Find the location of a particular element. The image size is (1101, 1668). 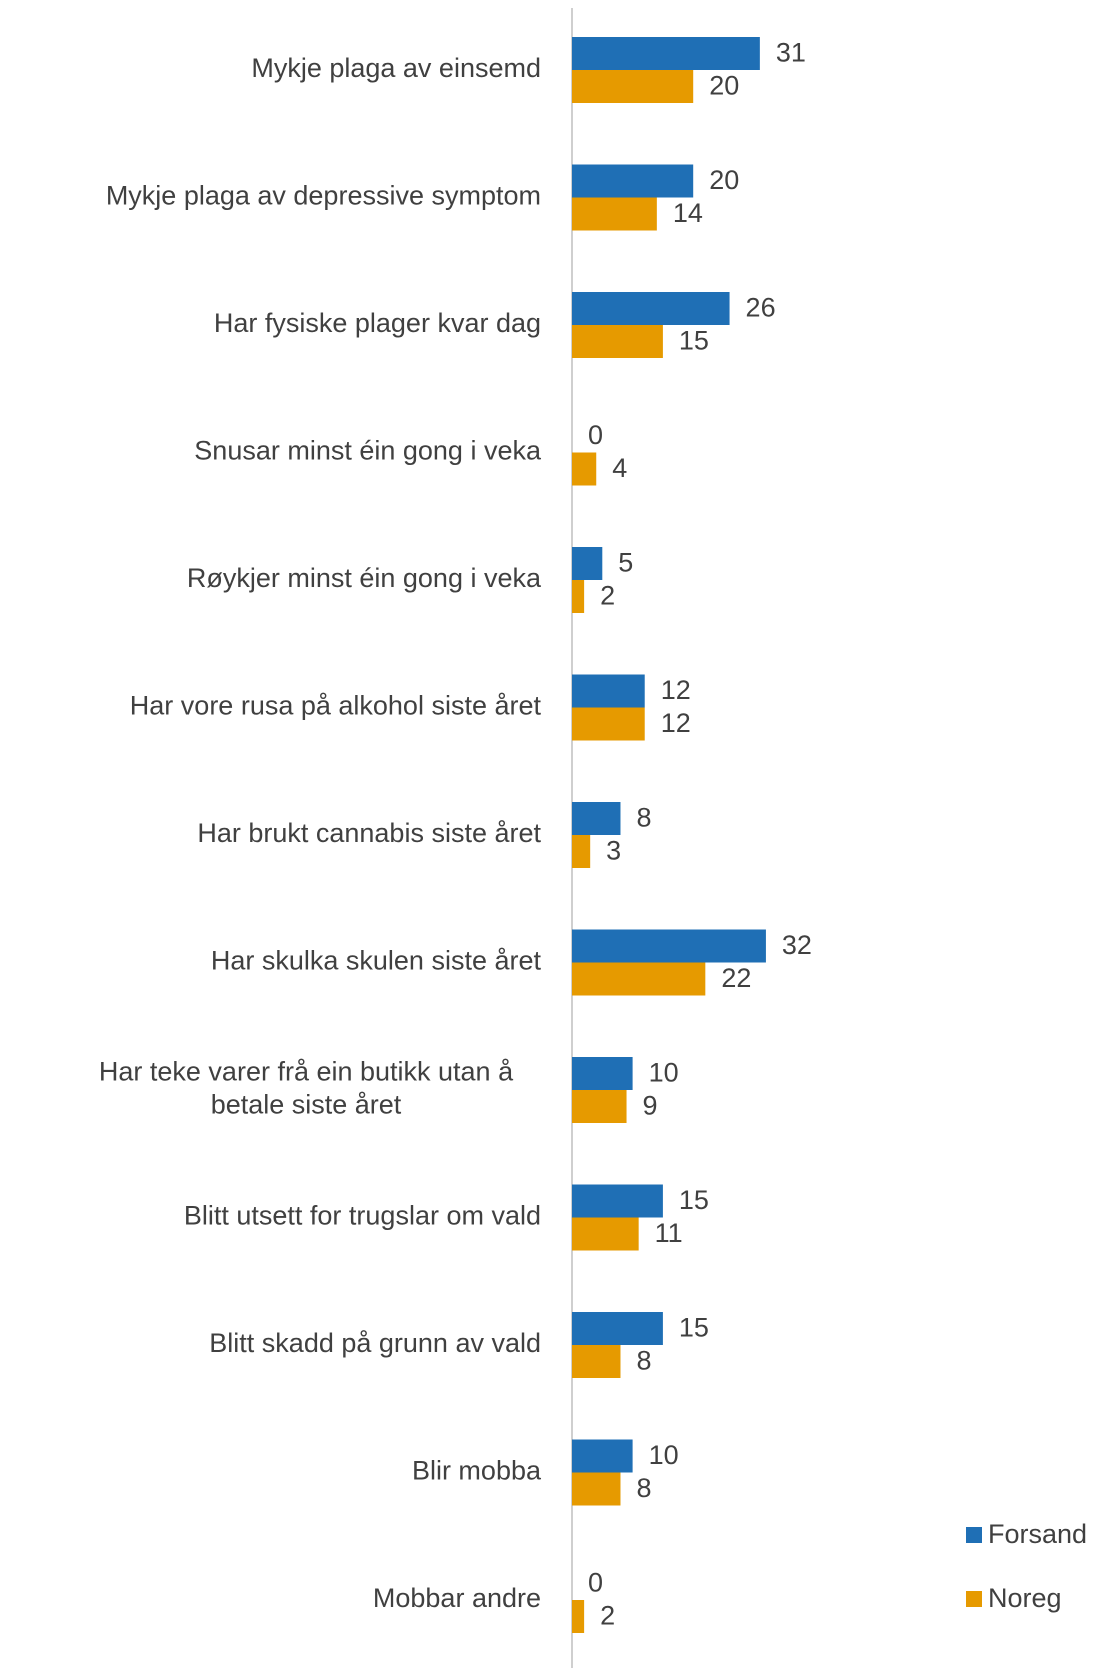

data-label: 5 is located at coordinates (625, 563).